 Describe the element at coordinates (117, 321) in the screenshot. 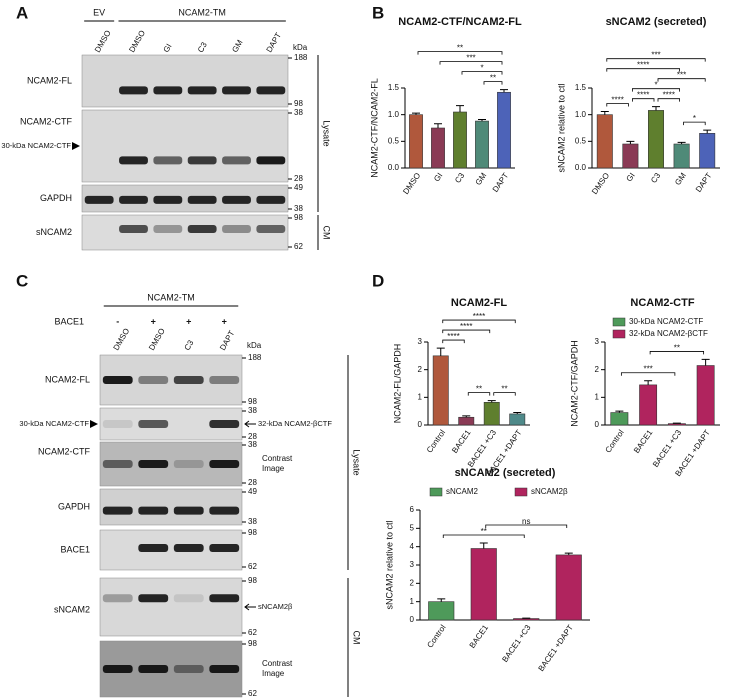

I see `treatment-state: -` at that location.